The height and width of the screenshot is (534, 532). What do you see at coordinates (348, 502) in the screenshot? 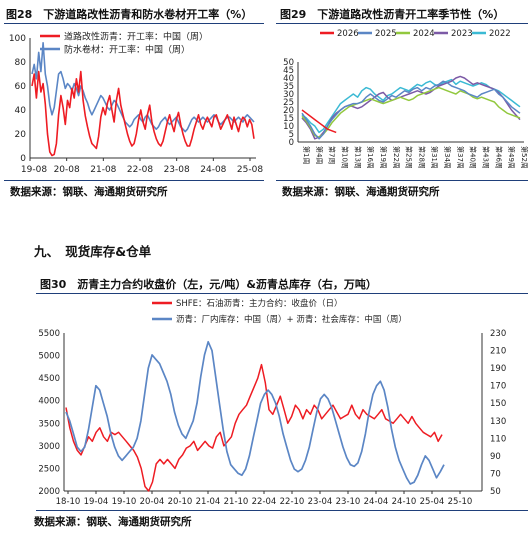
I see `chart3-x-tick-label: 23-10` at bounding box center [348, 502].